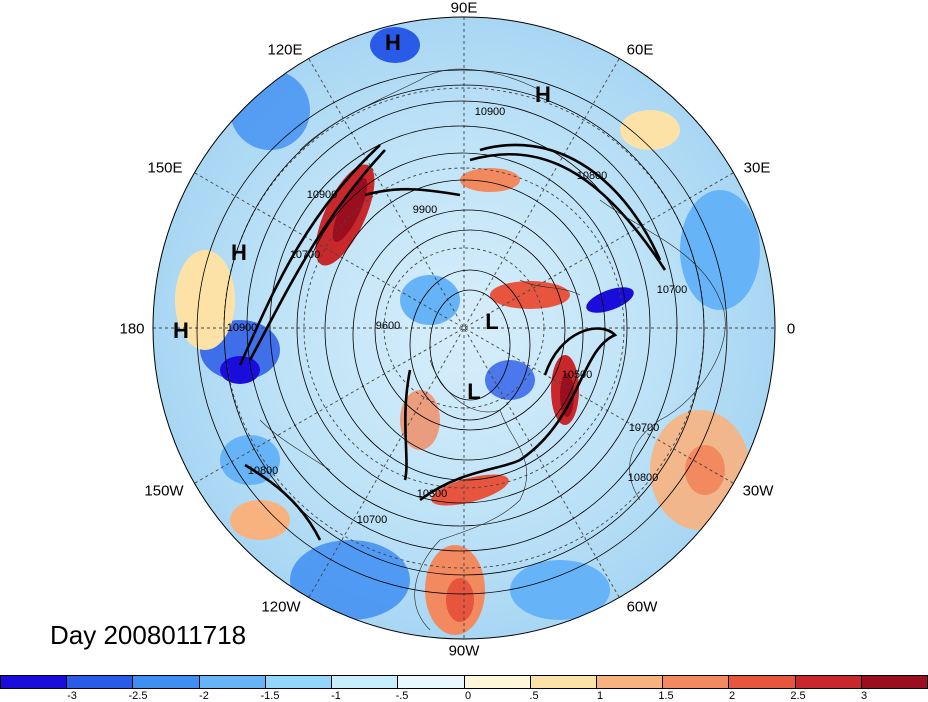  I want to click on lon-label-30w: 30W, so click(758, 491).